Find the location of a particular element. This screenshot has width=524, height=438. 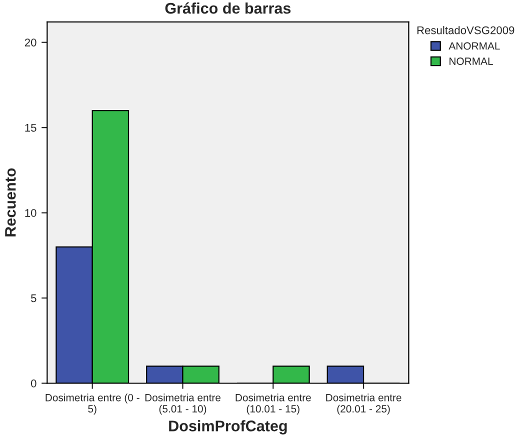

y-tick-label: 10 is located at coordinates (30, 213).